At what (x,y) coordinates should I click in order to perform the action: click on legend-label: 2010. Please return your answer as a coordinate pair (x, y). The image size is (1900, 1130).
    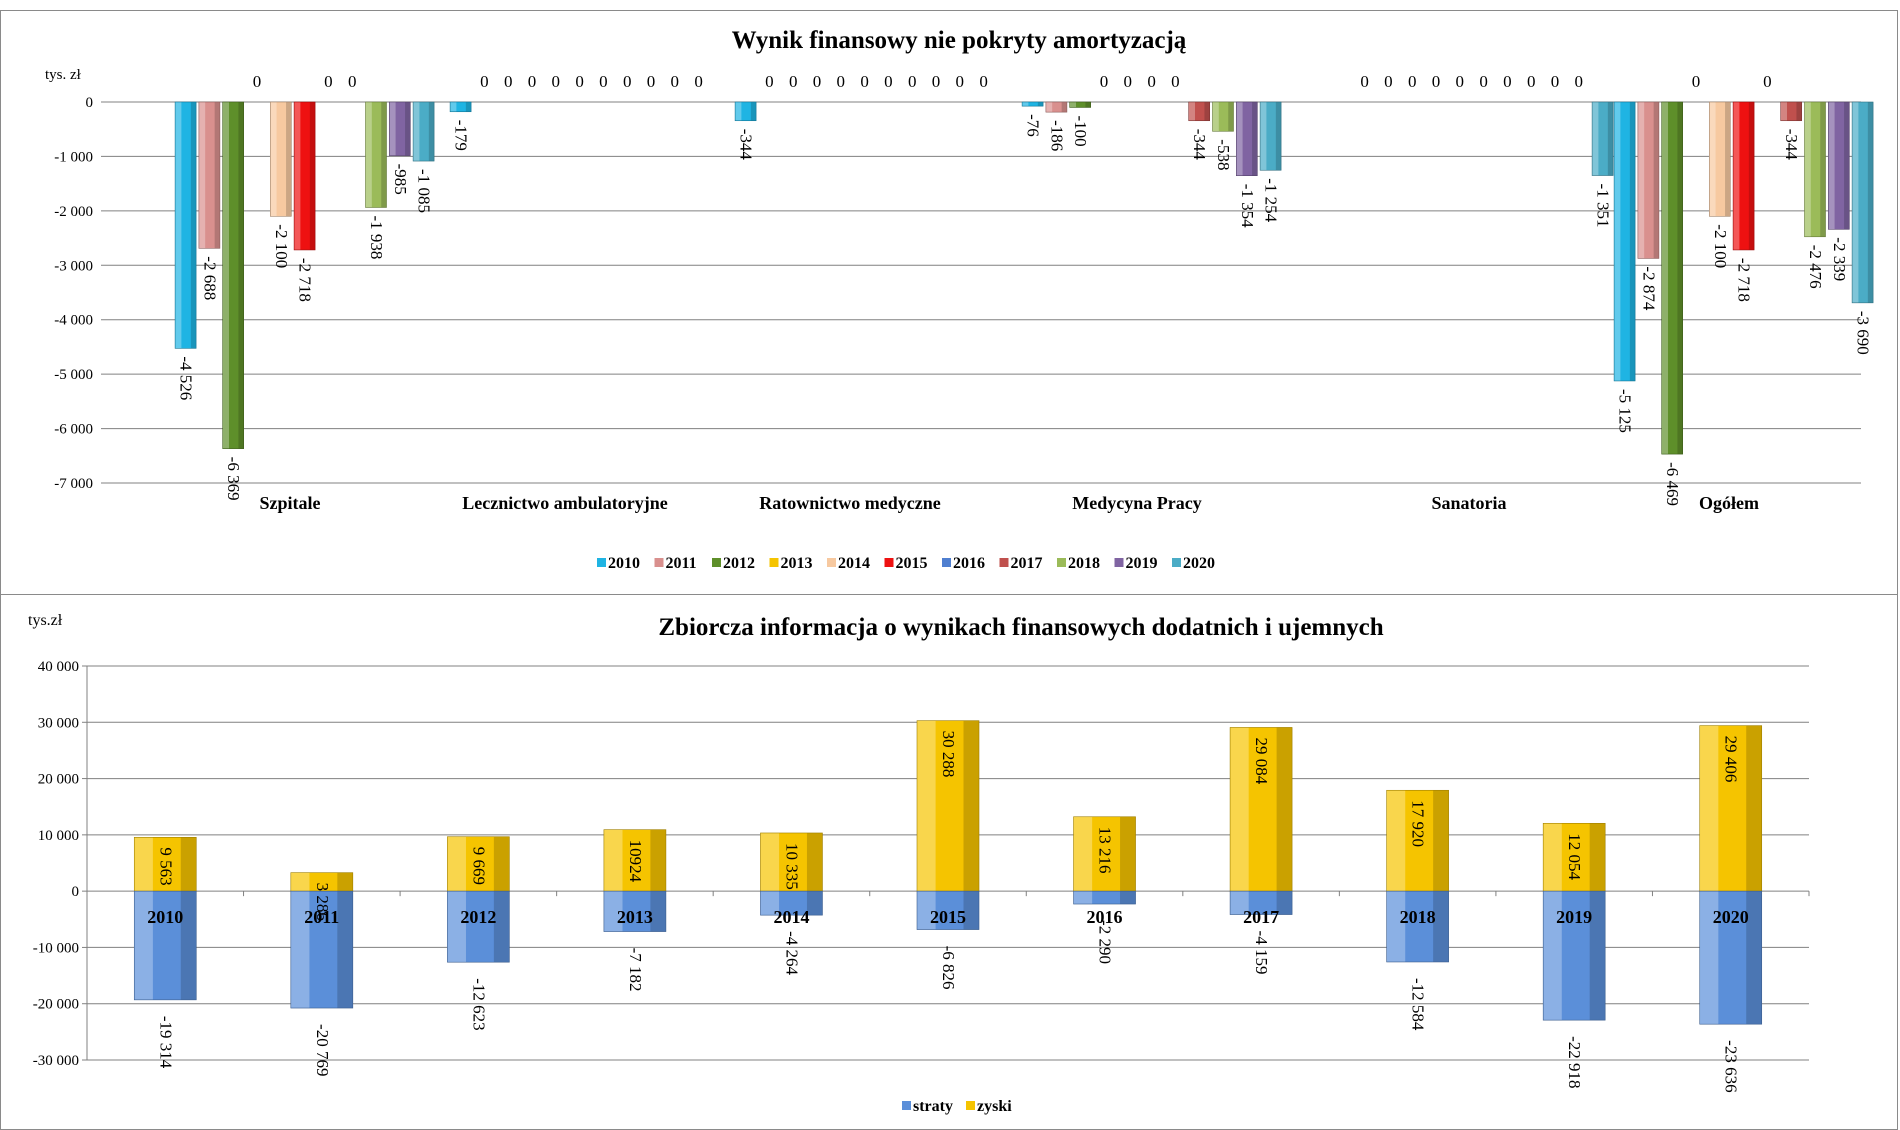
    Looking at the image, I should click on (624, 563).